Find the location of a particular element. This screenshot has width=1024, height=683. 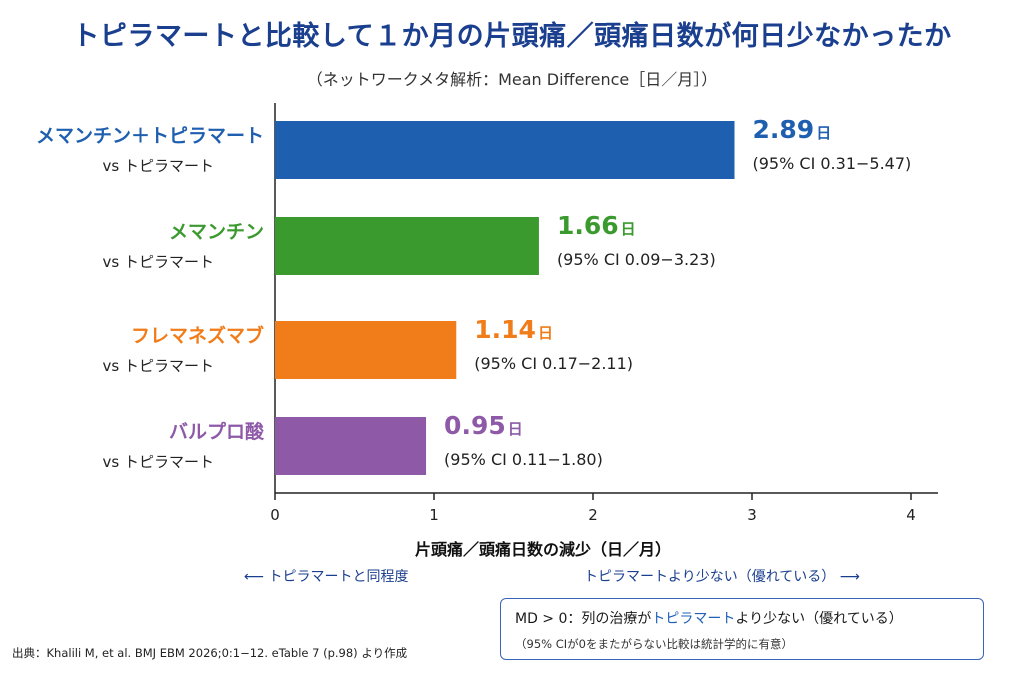

data-label: 2.89 日 is located at coordinates (792, 129).